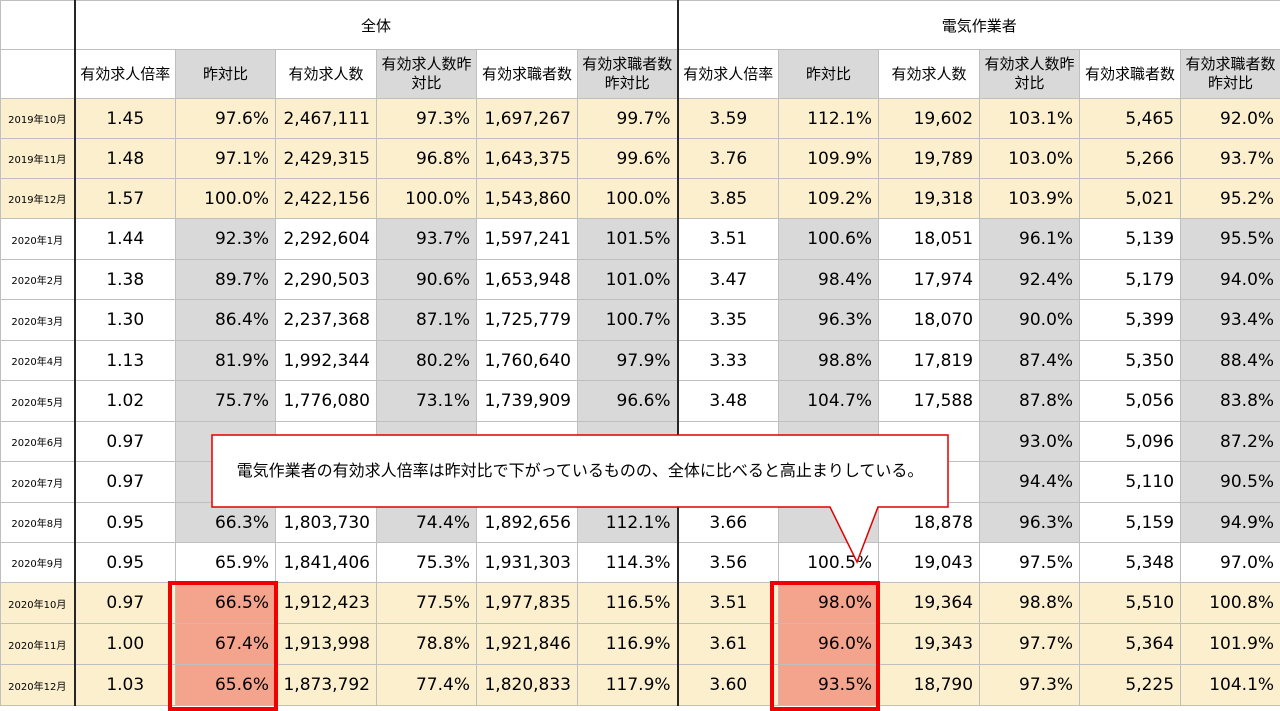  I want to click on table-cell: 98.8%, so click(829, 360).